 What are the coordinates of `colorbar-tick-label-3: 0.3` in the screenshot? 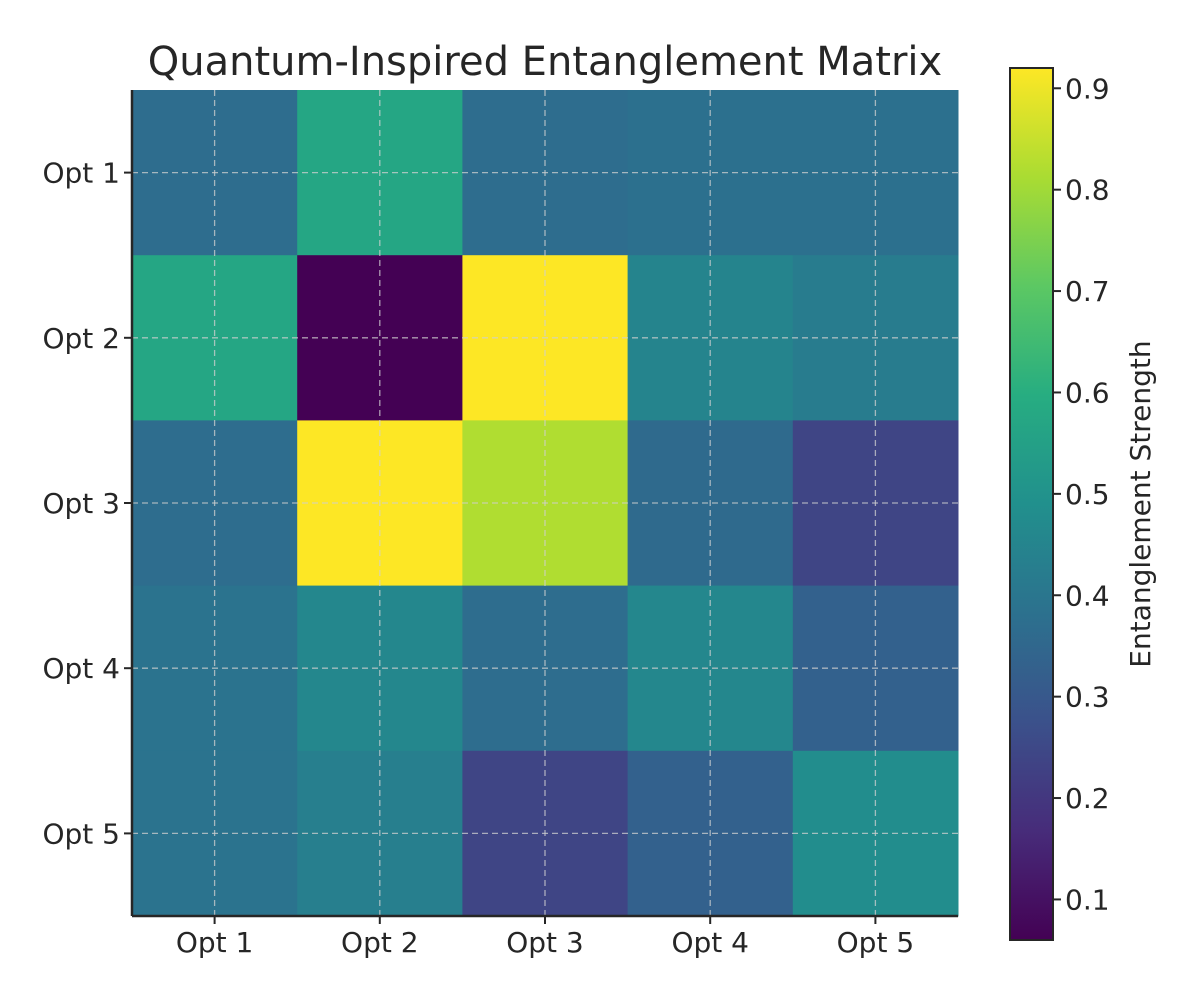 It's located at (1087, 697).